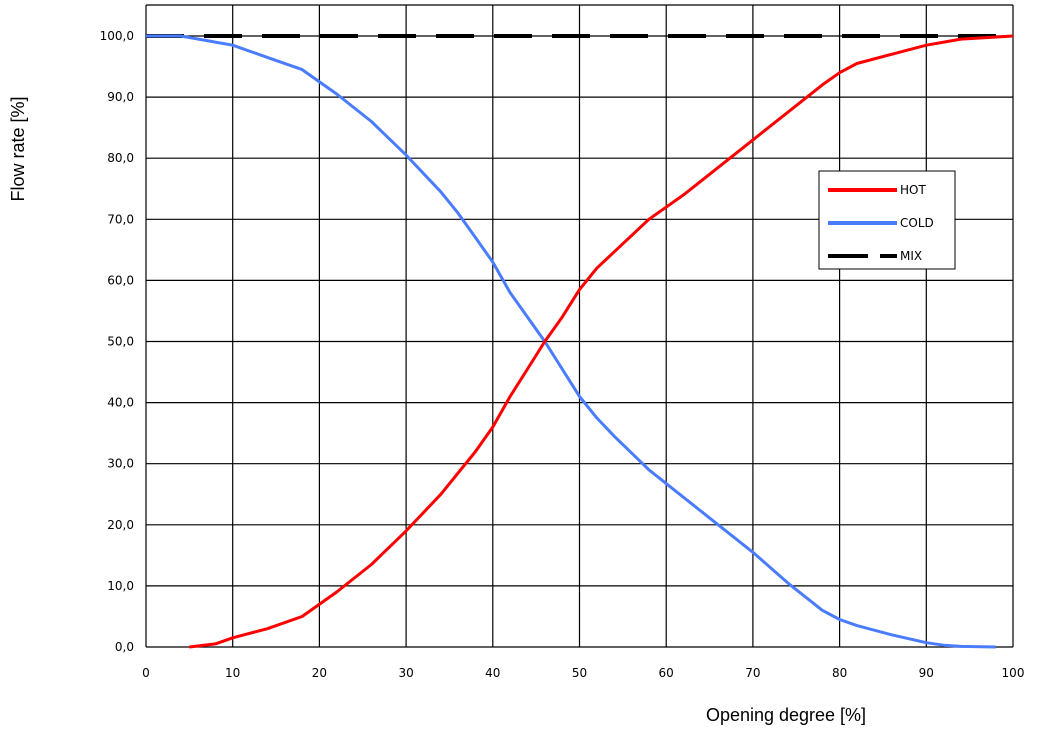  What do you see at coordinates (917, 223) in the screenshot?
I see `legend-label-cold: COLD` at bounding box center [917, 223].